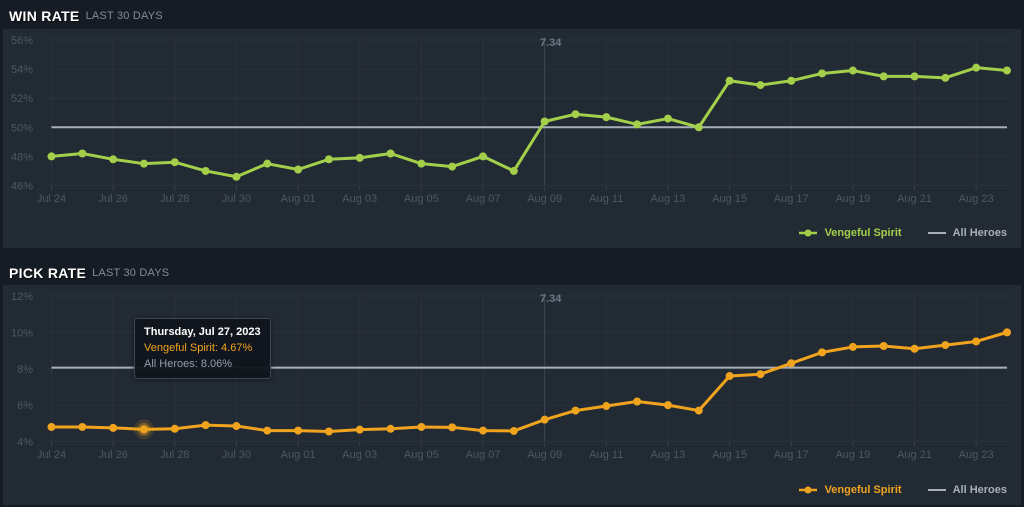 This screenshot has width=1024, height=507. I want to click on x-axis-label: Aug 19, so click(852, 199).